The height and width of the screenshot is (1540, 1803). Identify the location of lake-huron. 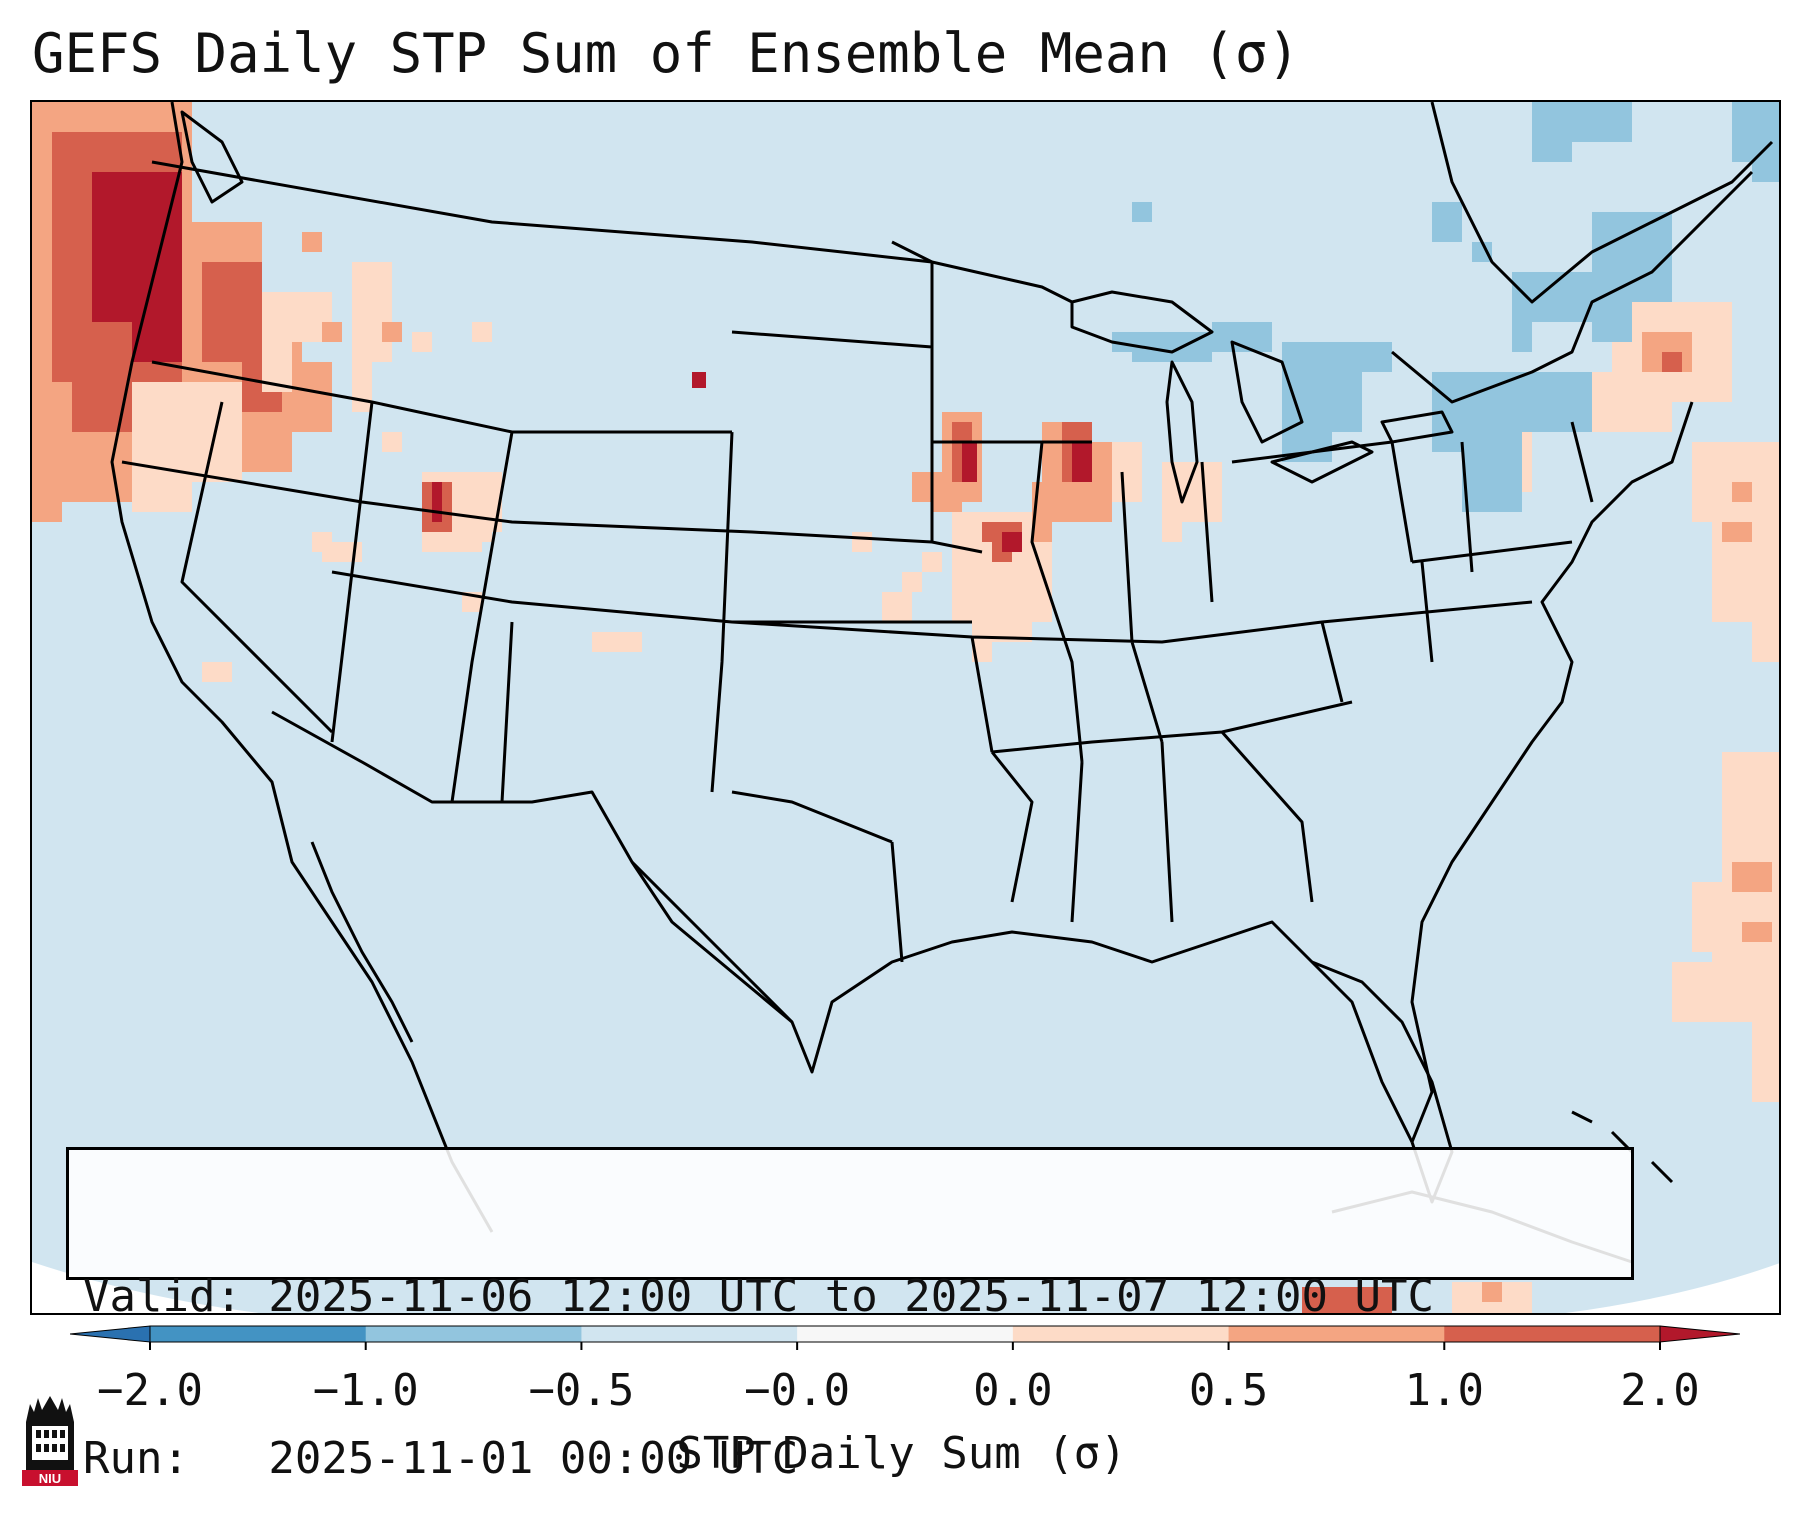
(1267, 392).